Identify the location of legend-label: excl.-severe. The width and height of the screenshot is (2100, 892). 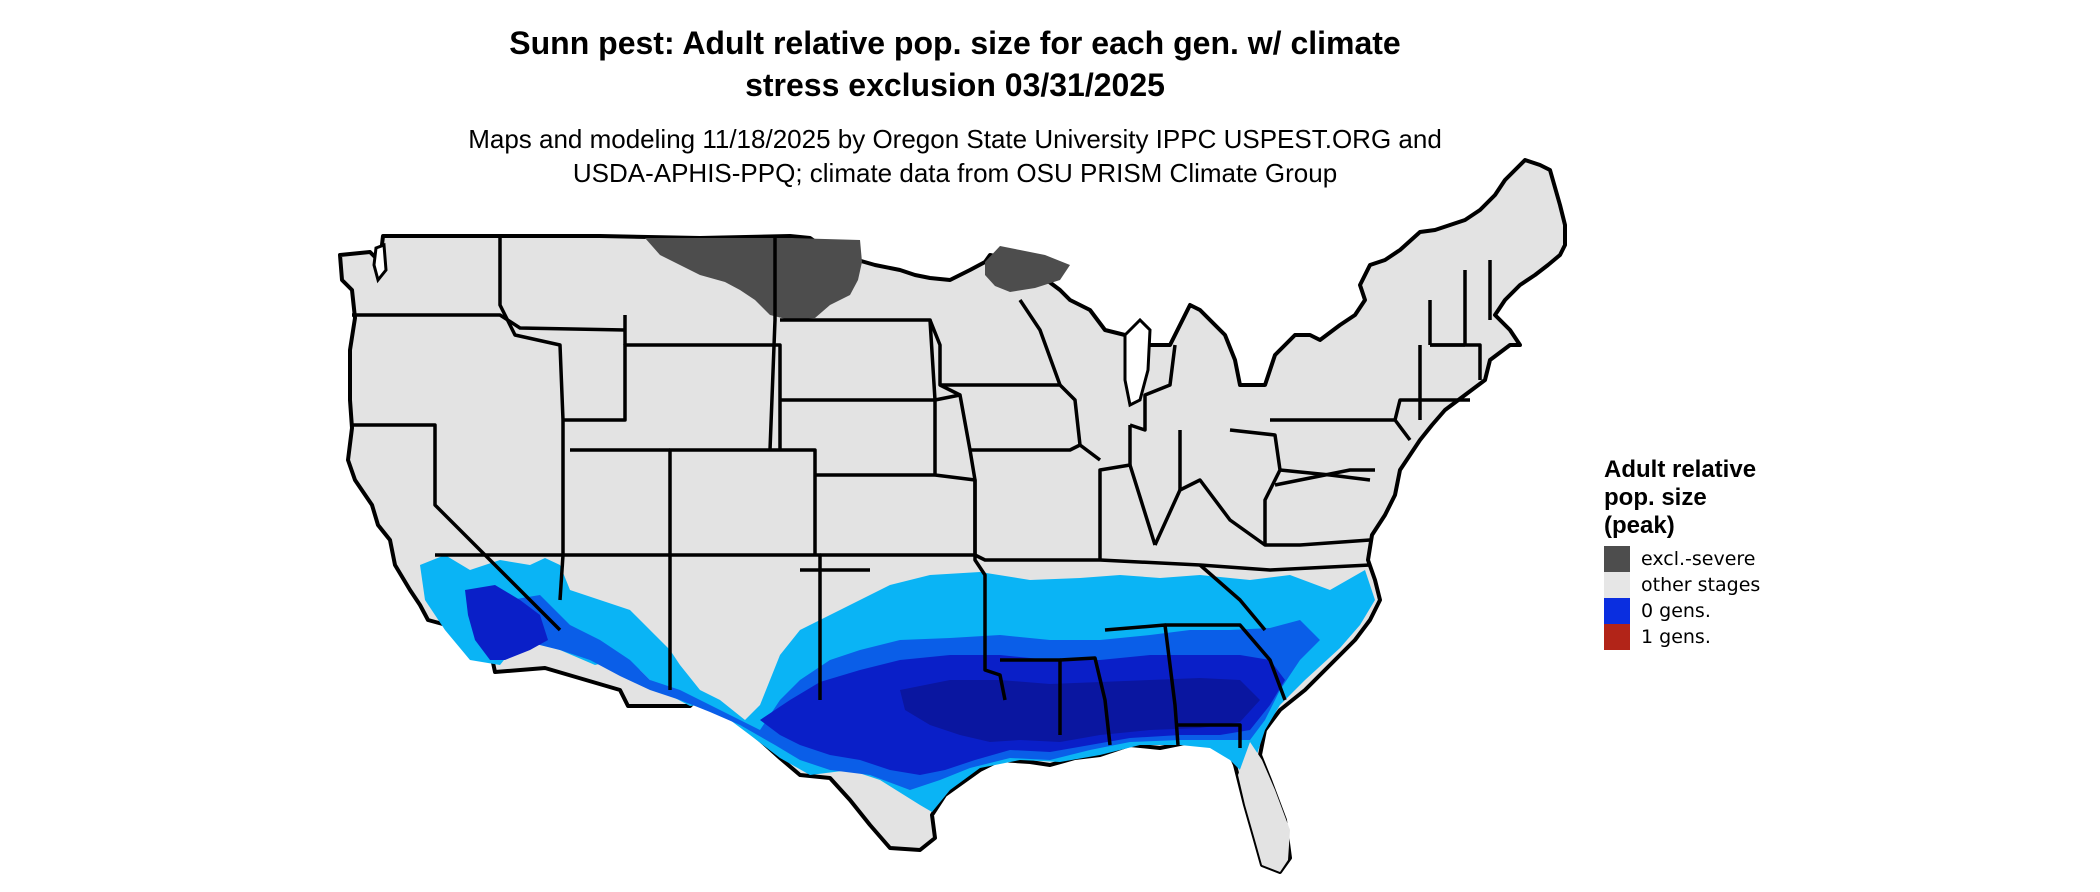
(1698, 559).